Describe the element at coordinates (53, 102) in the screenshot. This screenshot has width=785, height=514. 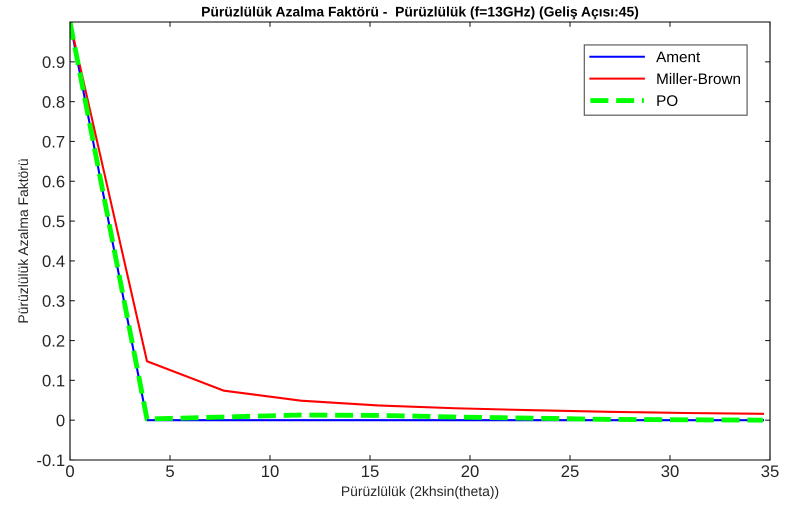
I see `y-tick-label: 0.8` at that location.